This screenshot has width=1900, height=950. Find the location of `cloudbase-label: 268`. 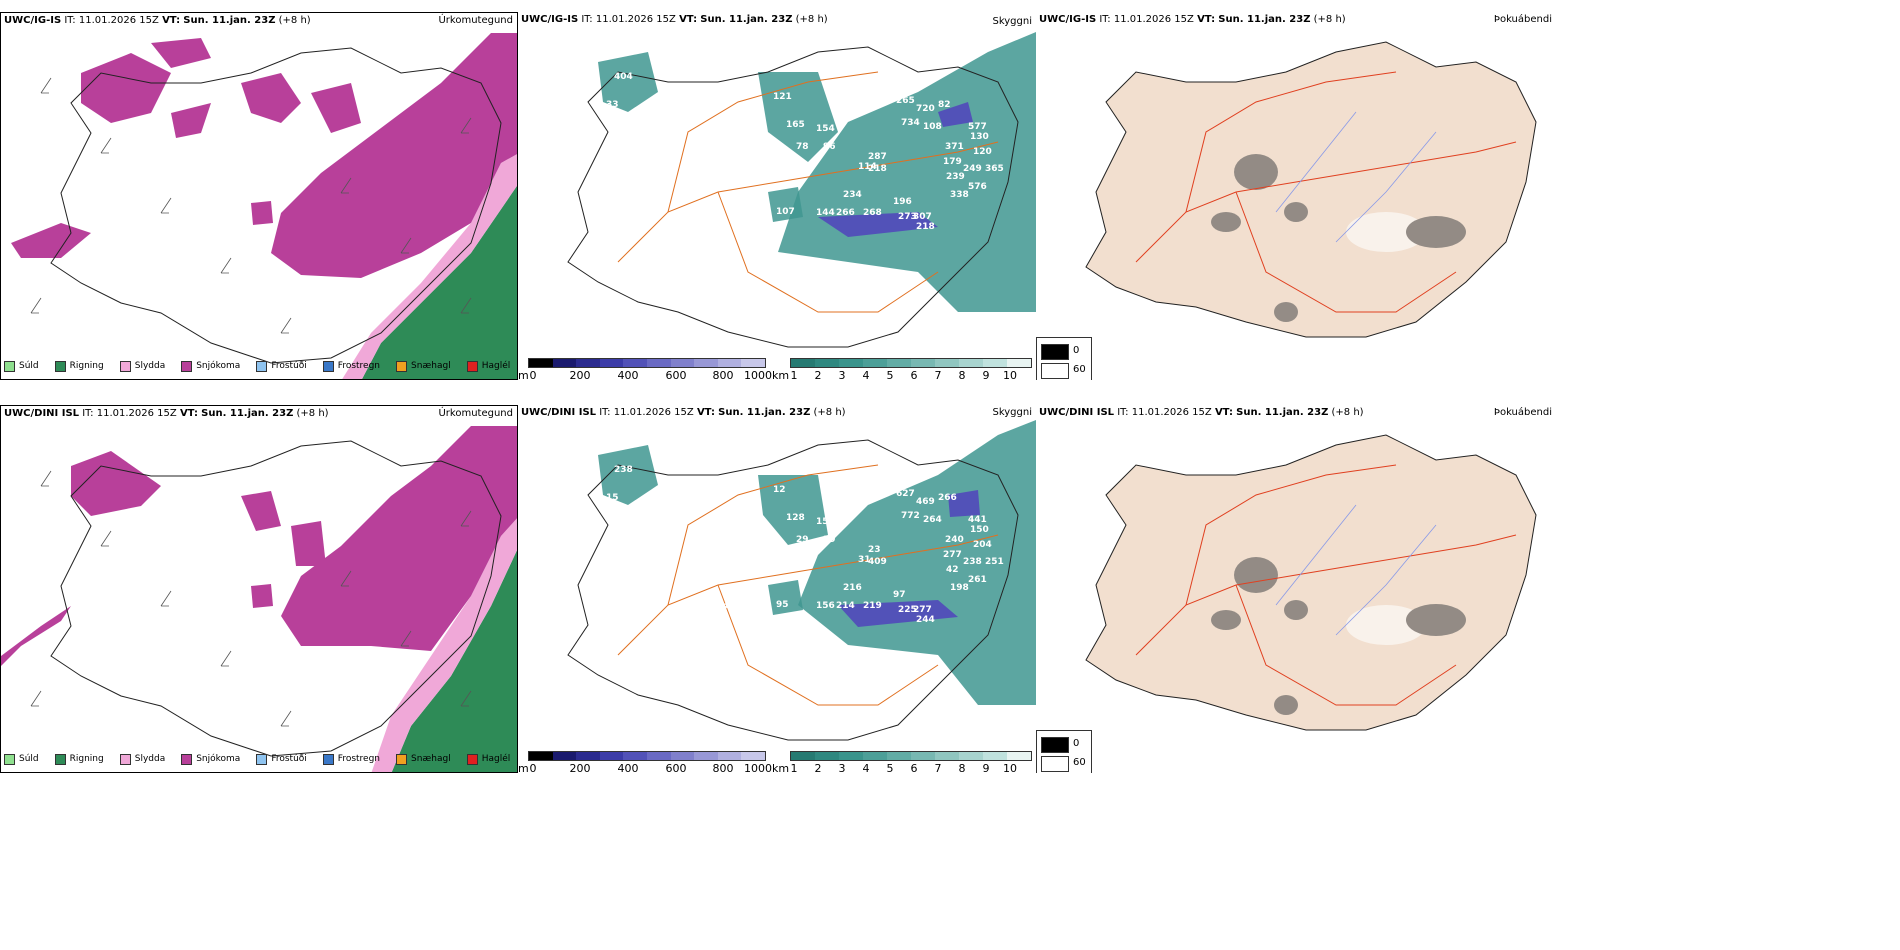

cloudbase-label: 268 is located at coordinates (872, 213).